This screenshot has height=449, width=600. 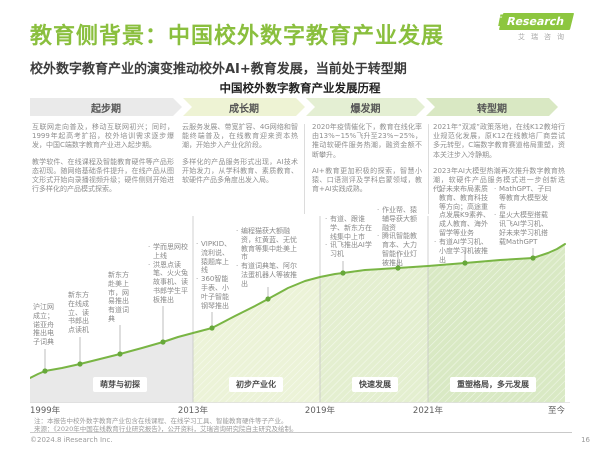 I want to click on stage-chevron-chengzhang: 成长期, so click(x=244, y=107).